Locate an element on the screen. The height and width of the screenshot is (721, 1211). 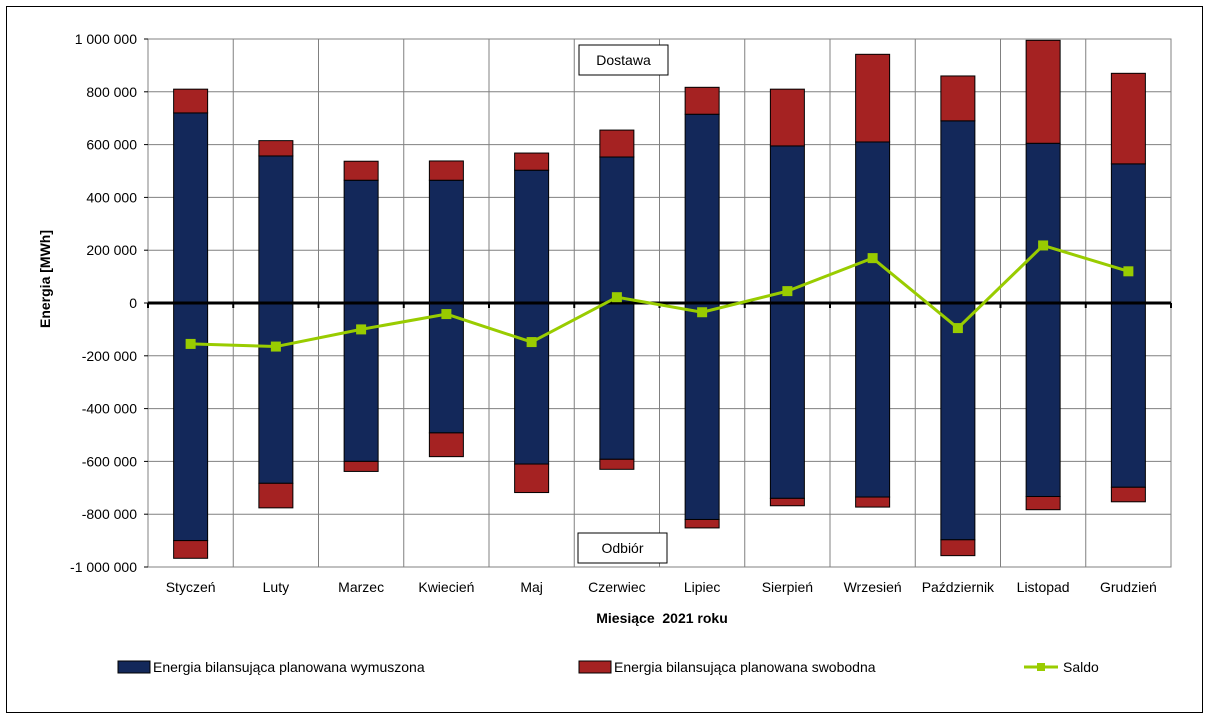
y-tick-label: 1 000 000 is located at coordinates (106, 39).